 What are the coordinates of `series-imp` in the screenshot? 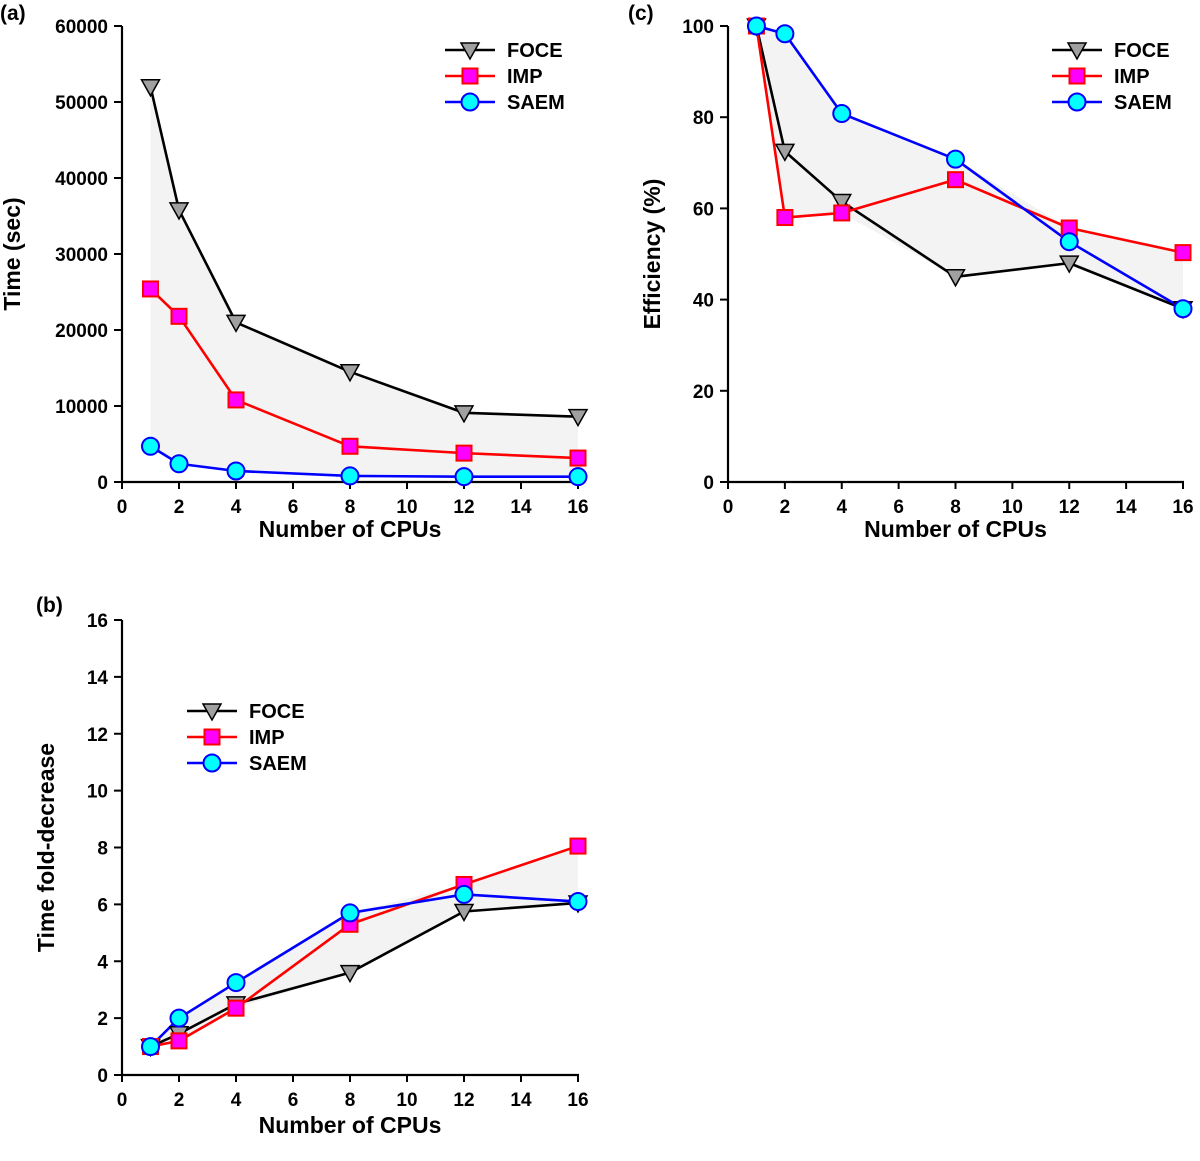 It's located at (969, 139).